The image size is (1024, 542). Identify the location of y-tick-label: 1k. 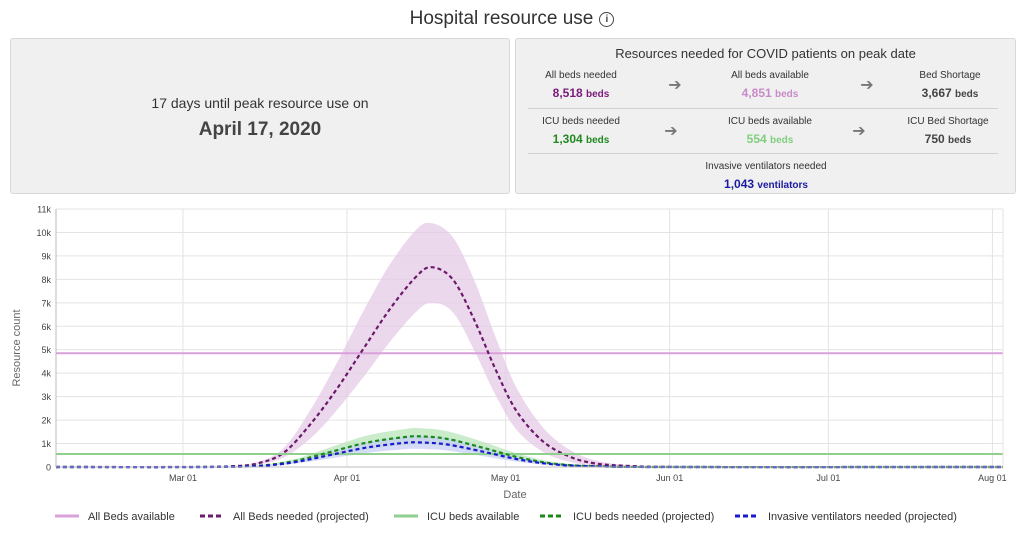
(46, 444).